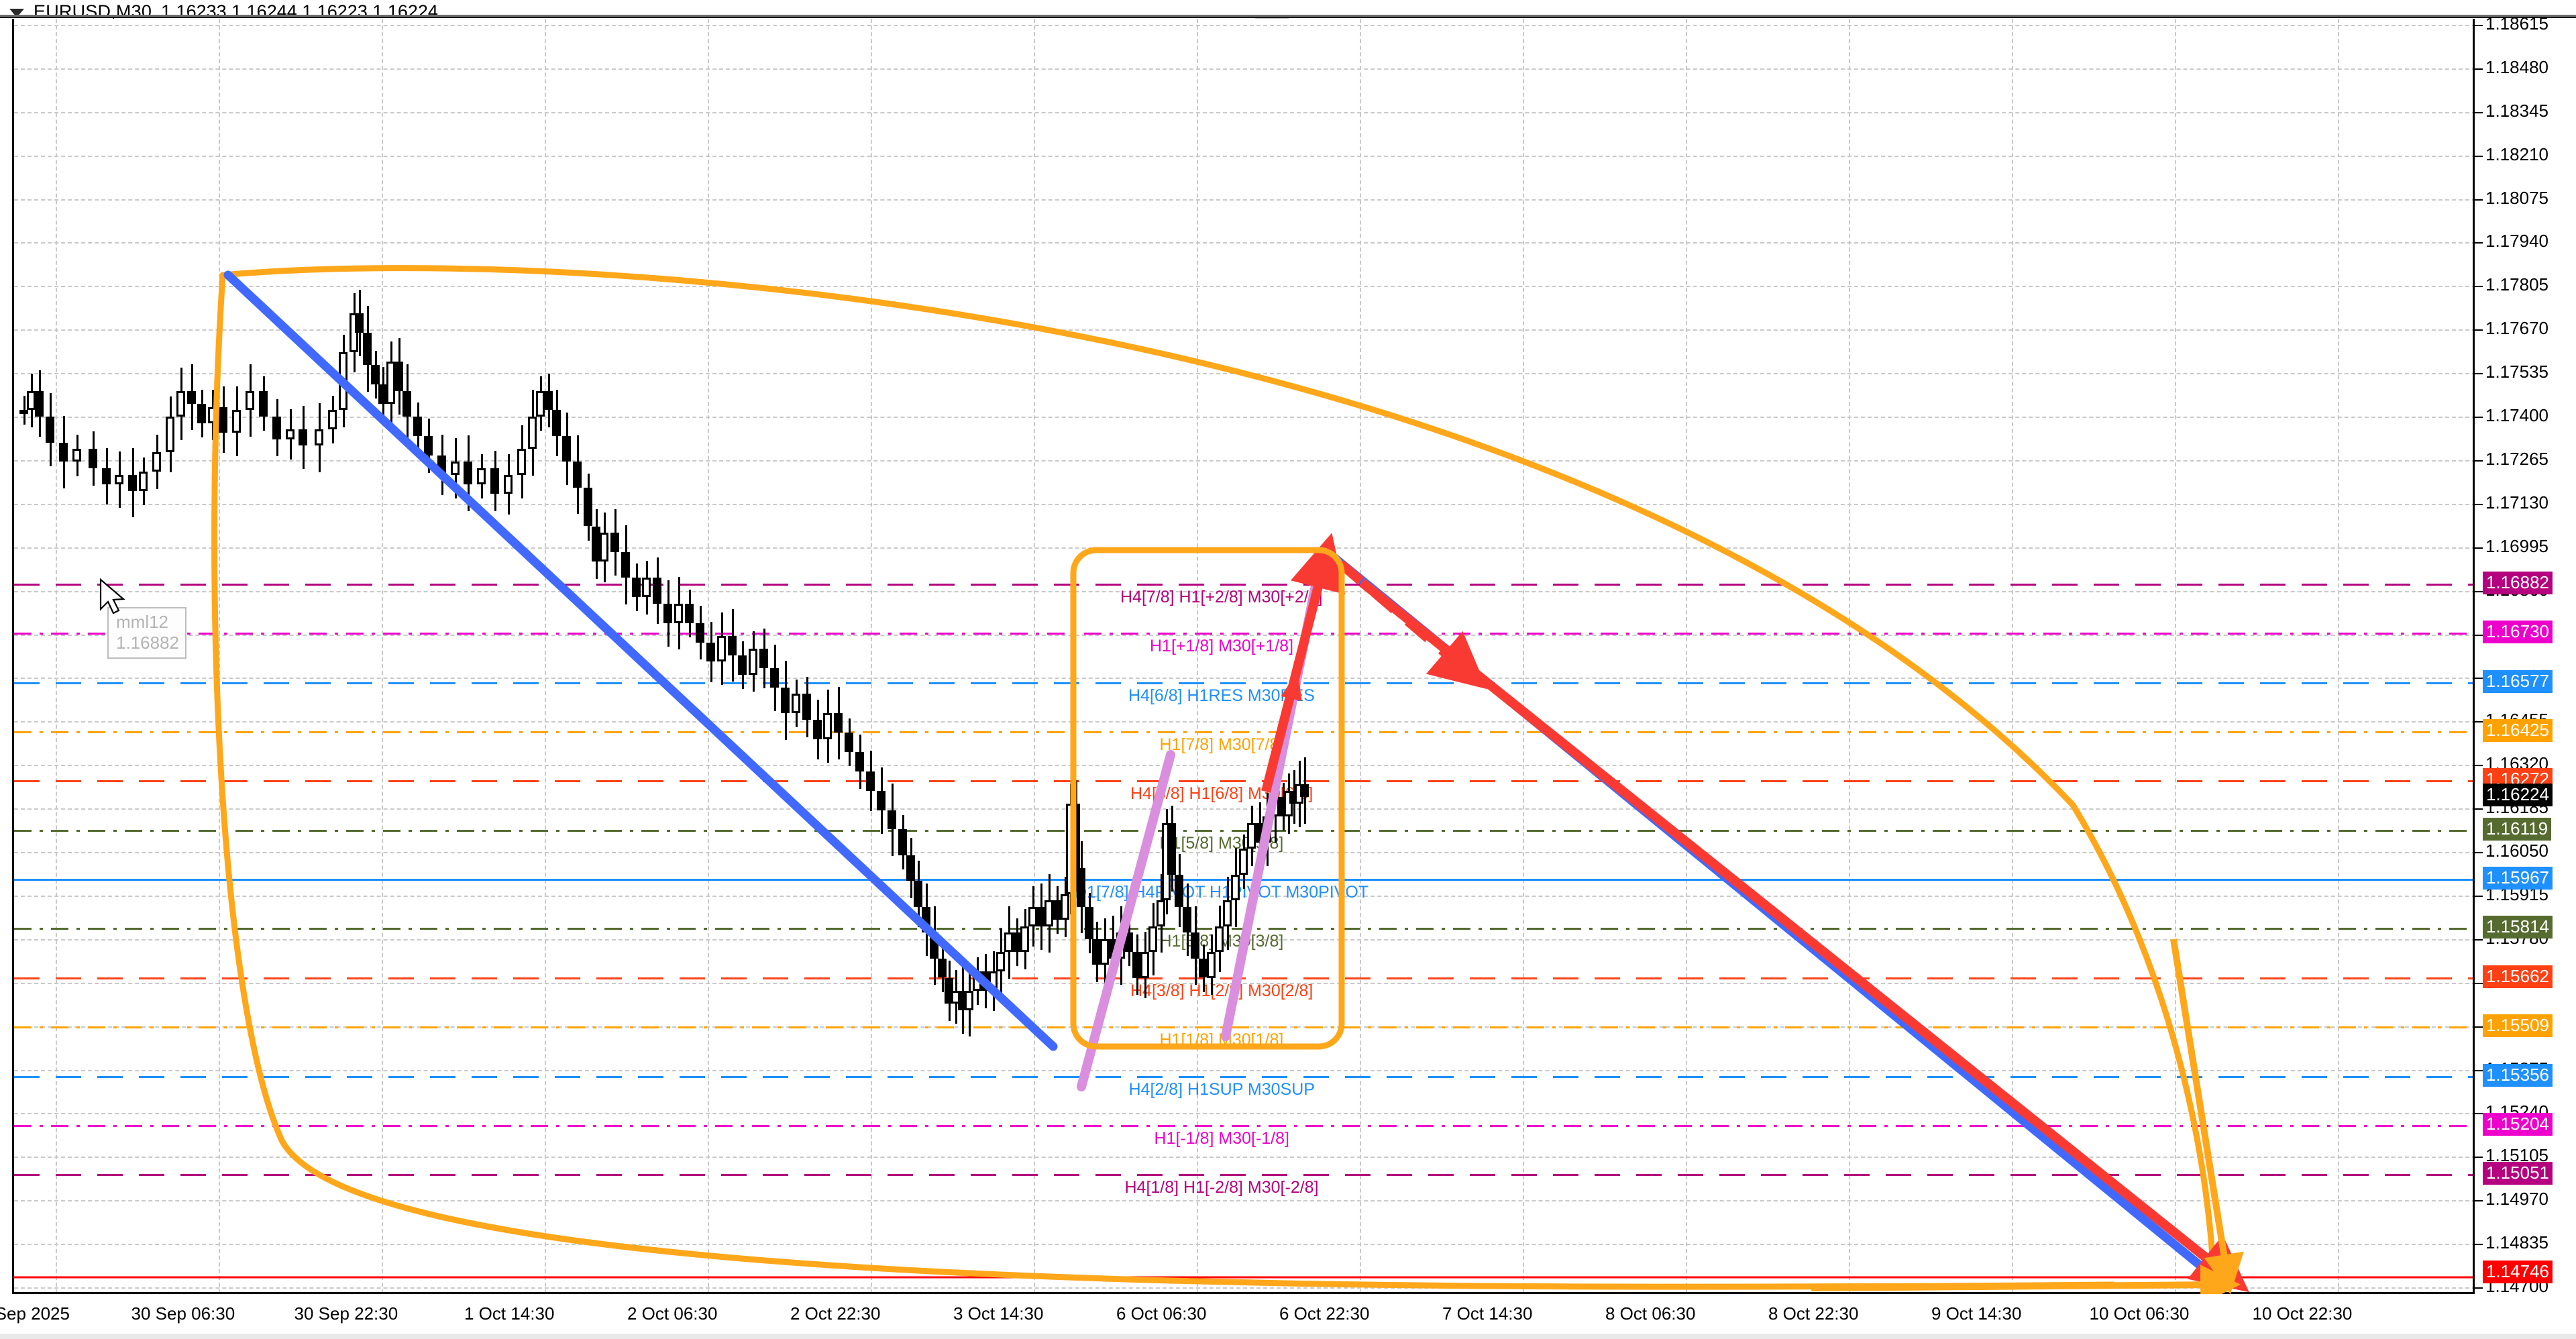 This screenshot has height=1339, width=2576. I want to click on price-tick-label: 1.18075, so click(2516, 197).